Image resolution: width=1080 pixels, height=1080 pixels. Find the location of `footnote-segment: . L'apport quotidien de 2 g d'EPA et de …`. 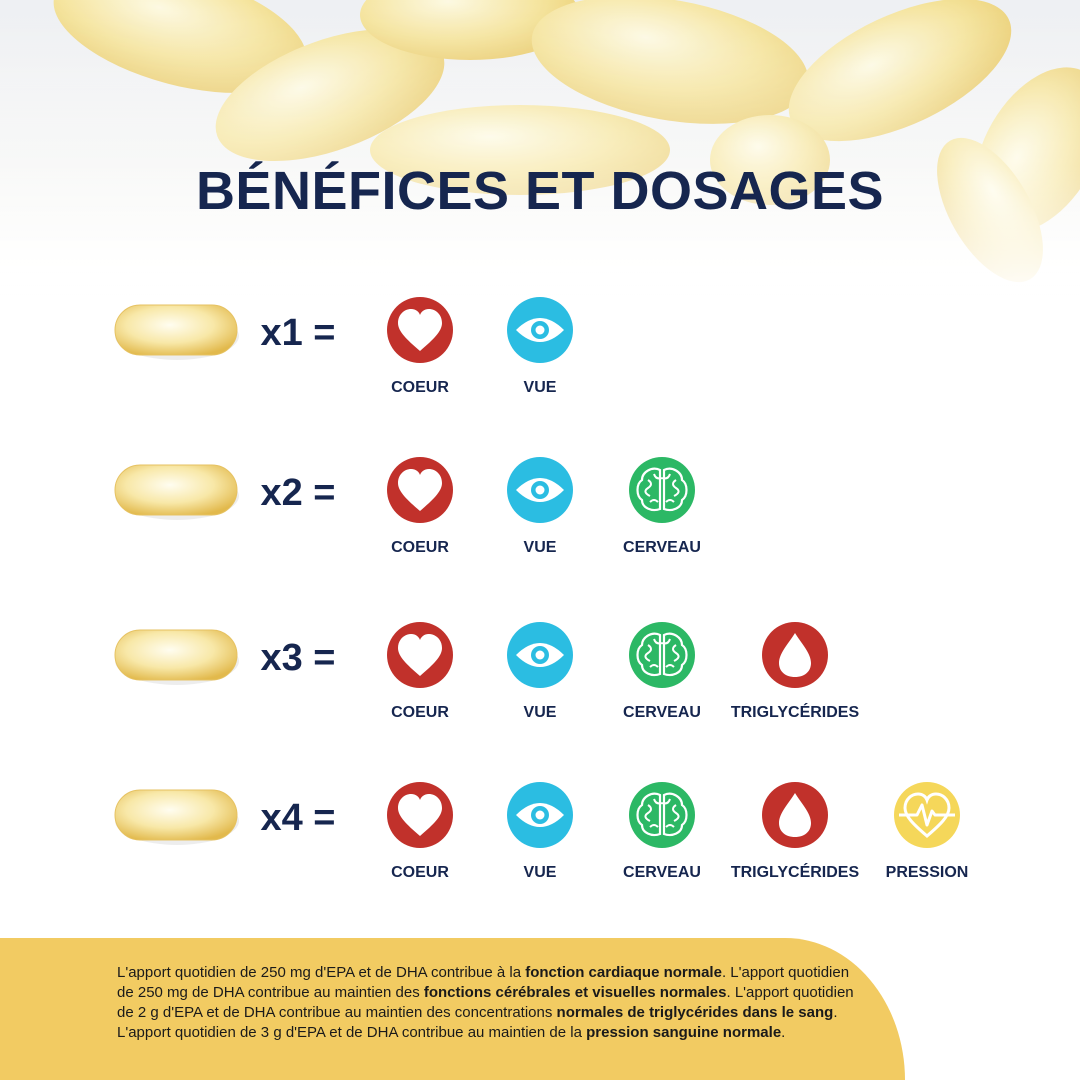

footnote-segment: . L'apport quotidien de 2 g d'EPA et de … is located at coordinates (485, 1002).